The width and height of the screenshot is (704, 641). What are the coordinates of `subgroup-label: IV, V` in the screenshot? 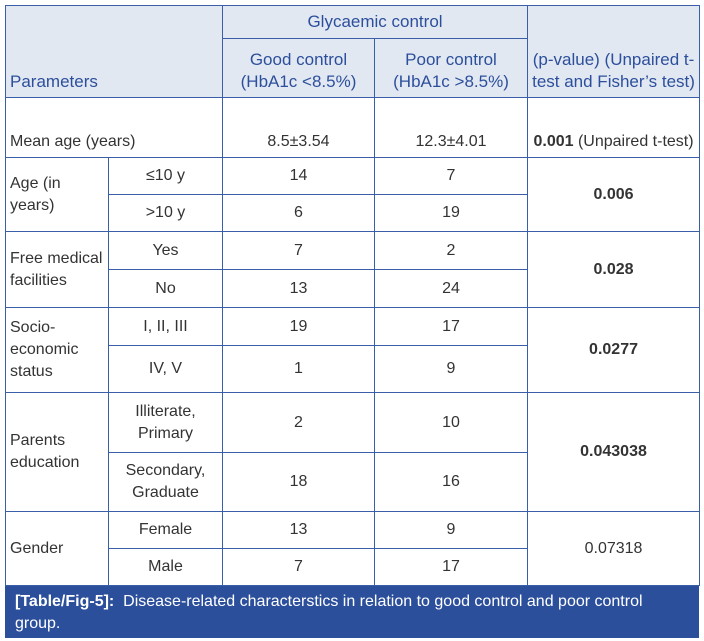 It's located at (165, 369).